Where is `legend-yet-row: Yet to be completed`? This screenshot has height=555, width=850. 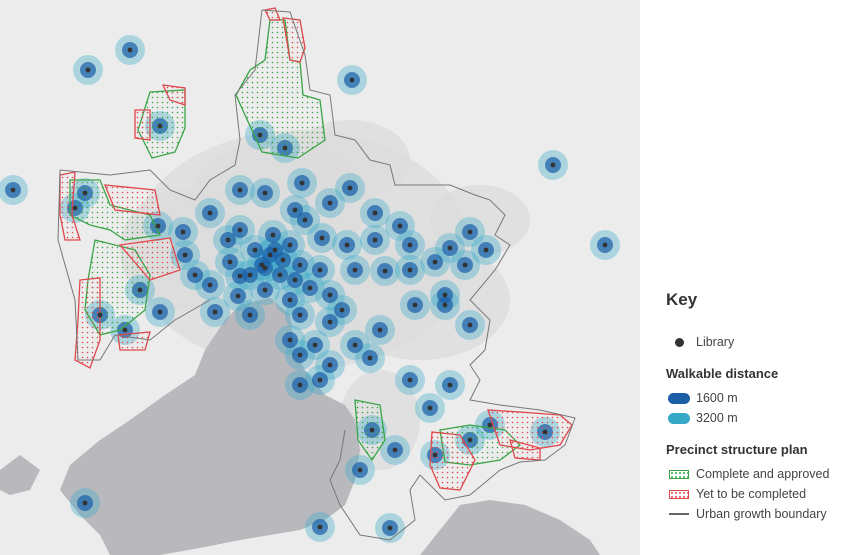 legend-yet-row: Yet to be completed is located at coordinates (756, 494).